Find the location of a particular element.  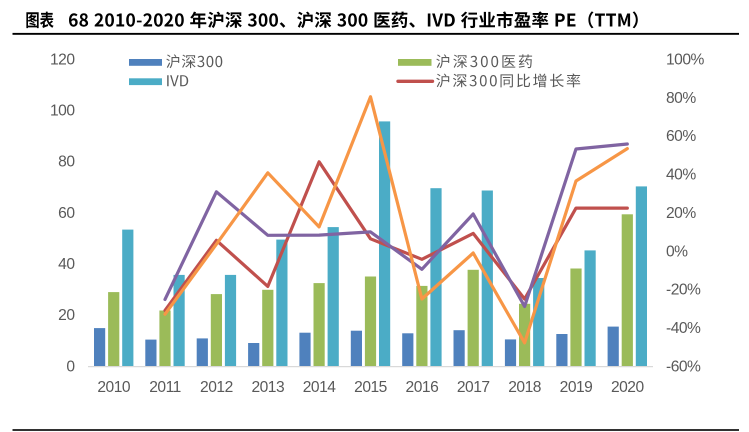

svg-text: 100 is located at coordinates (62, 111).